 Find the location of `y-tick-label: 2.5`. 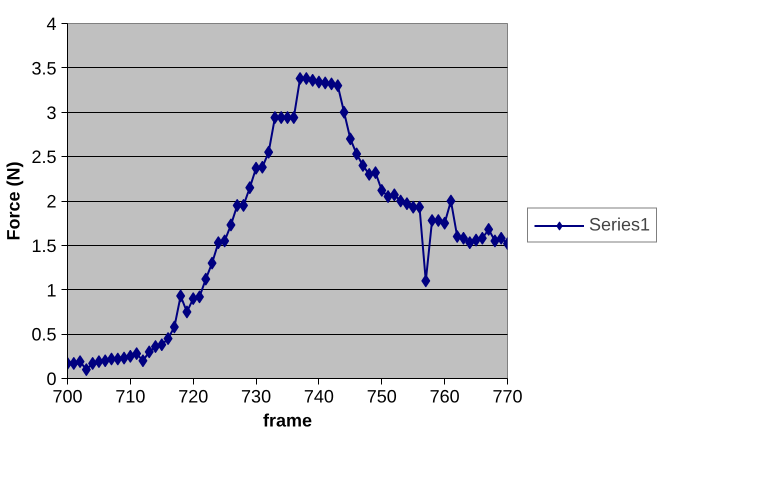

y-tick-label: 2.5 is located at coordinates (44, 157).